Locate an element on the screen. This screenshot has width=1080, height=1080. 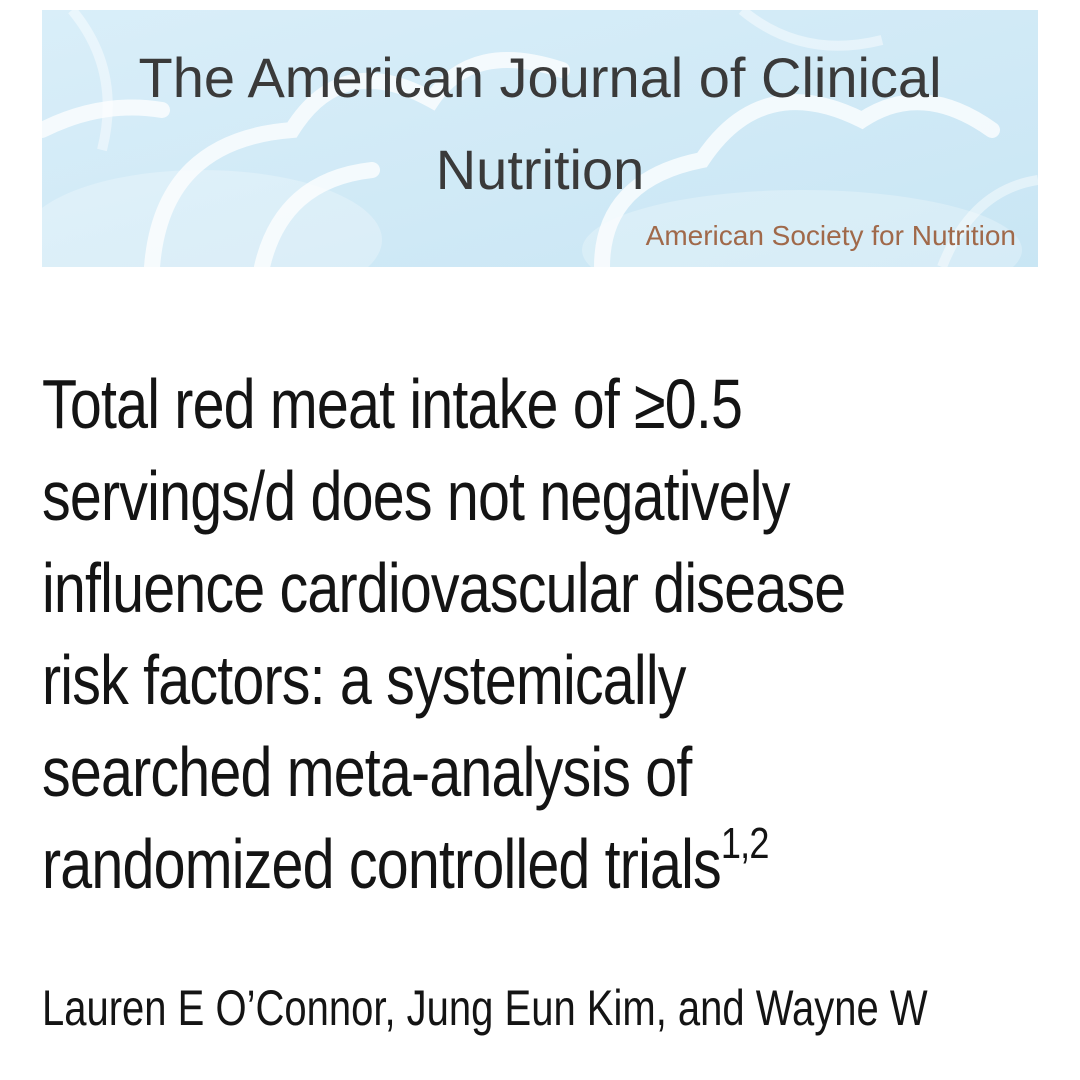
footnote-refs: 1,2 is located at coordinates (745, 843).